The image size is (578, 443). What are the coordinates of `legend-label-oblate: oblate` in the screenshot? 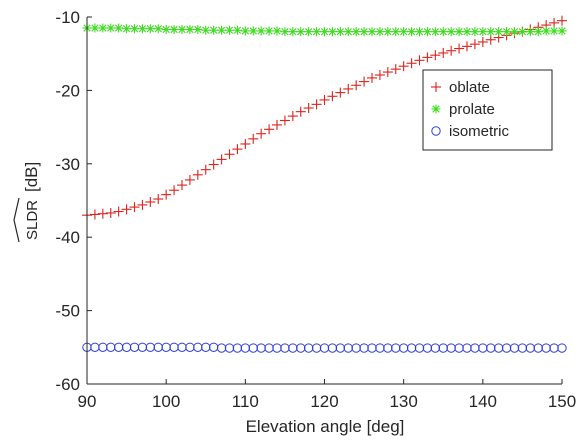 It's located at (469, 87).